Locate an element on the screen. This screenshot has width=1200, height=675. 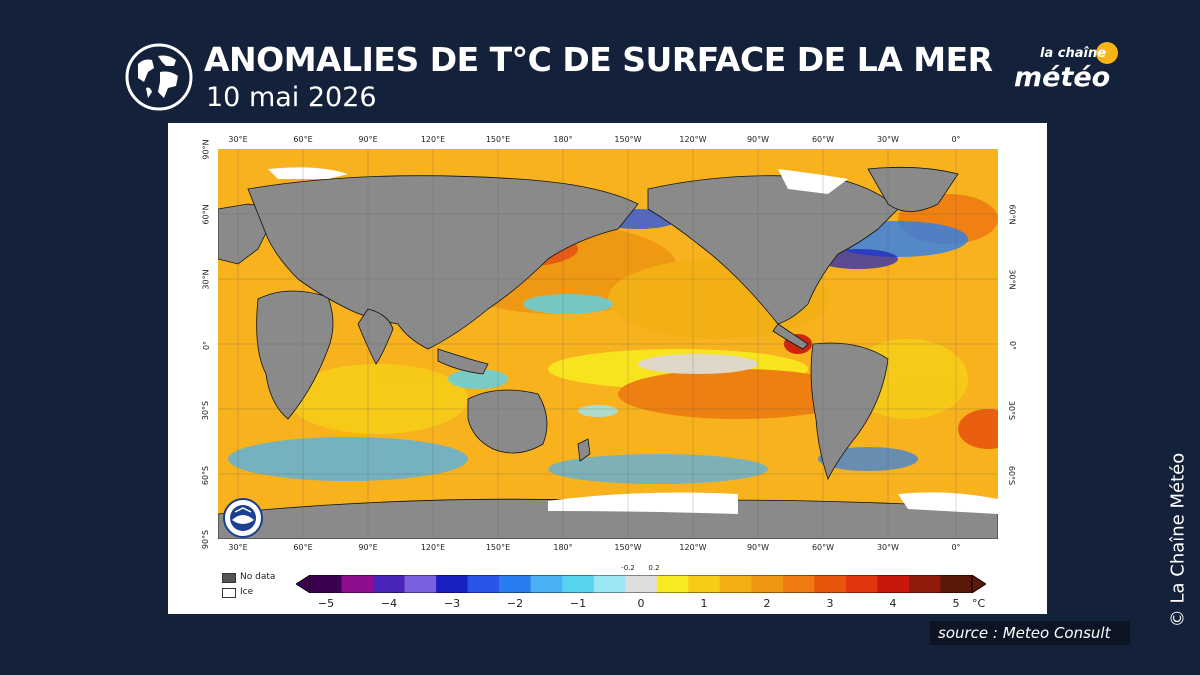
noaa-logo is located at coordinates (243, 518).